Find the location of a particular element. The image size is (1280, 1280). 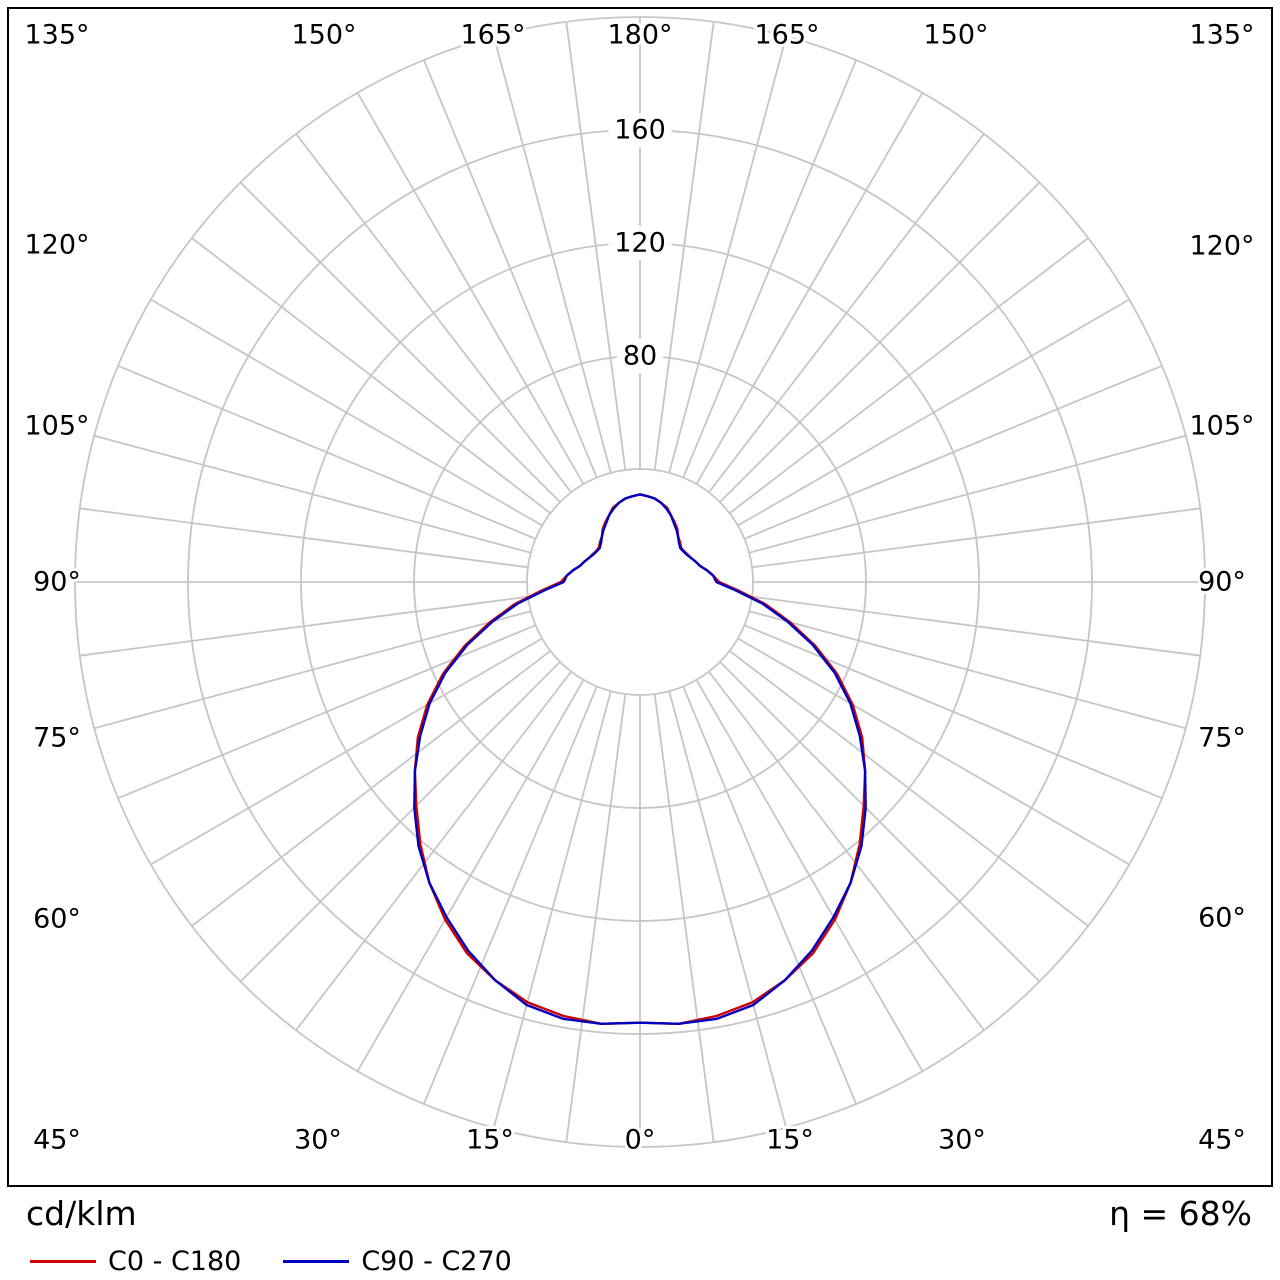

angle-label: 0° is located at coordinates (640, 1140).